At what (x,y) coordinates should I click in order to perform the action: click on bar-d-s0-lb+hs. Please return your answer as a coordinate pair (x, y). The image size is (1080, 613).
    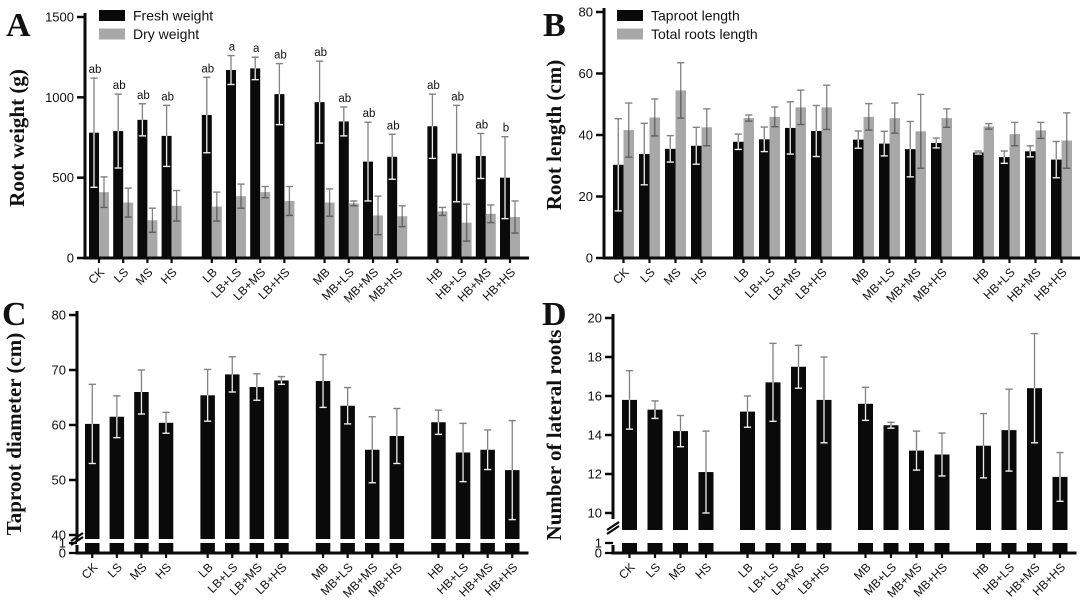
    Looking at the image, I should click on (824, 464).